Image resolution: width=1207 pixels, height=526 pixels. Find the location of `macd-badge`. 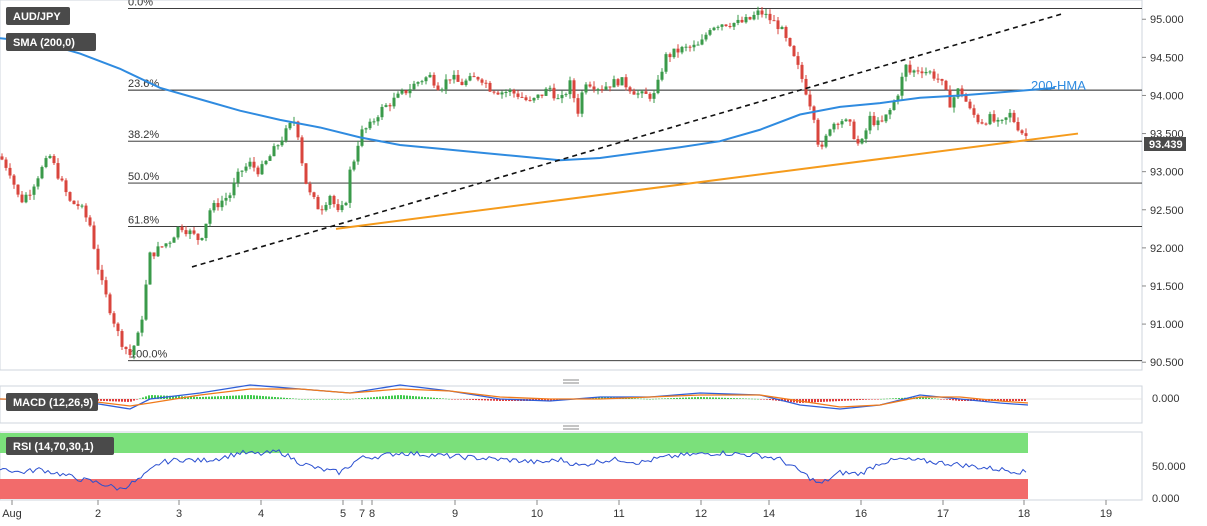

macd-badge is located at coordinates (52, 402).